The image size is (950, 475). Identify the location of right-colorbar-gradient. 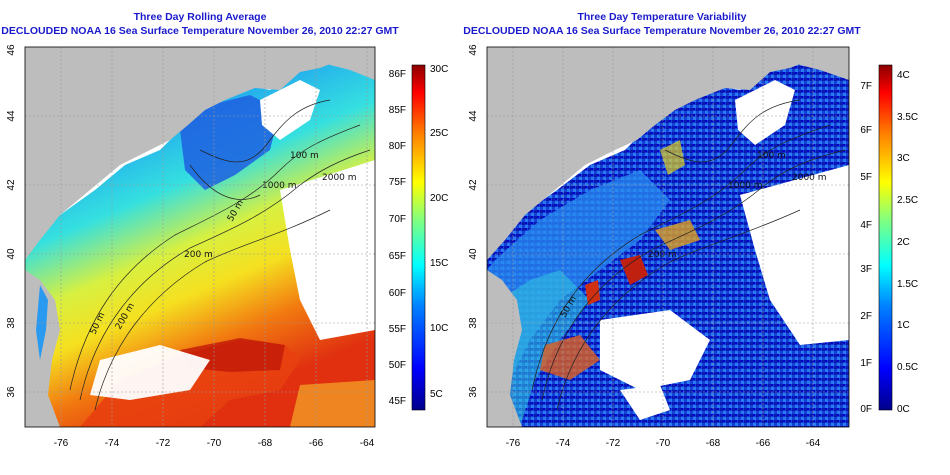
(885, 237).